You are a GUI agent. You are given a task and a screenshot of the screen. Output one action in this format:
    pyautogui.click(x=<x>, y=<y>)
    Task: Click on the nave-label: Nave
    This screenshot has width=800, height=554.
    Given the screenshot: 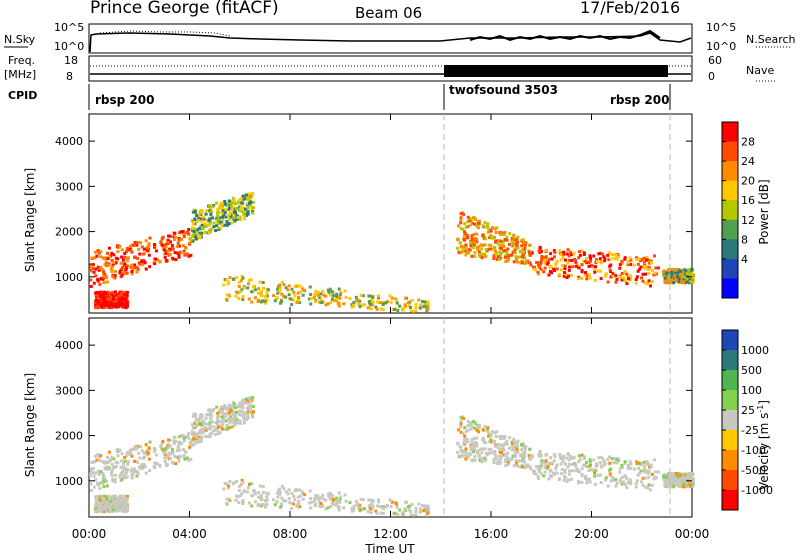 What is the action you would take?
    pyautogui.click(x=760, y=70)
    